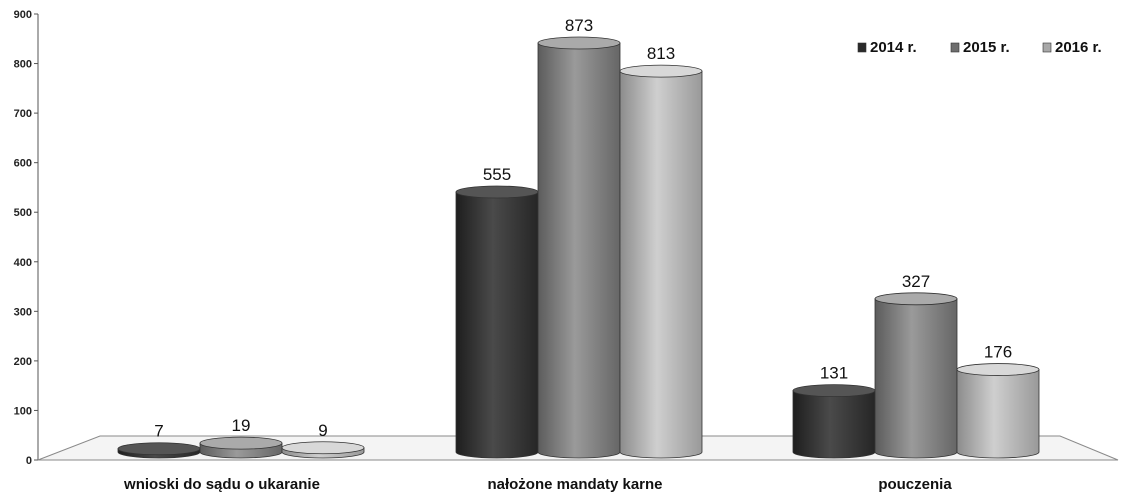 This screenshot has width=1121, height=495. What do you see at coordinates (241, 425) in the screenshot?
I see `value-label: 19` at bounding box center [241, 425].